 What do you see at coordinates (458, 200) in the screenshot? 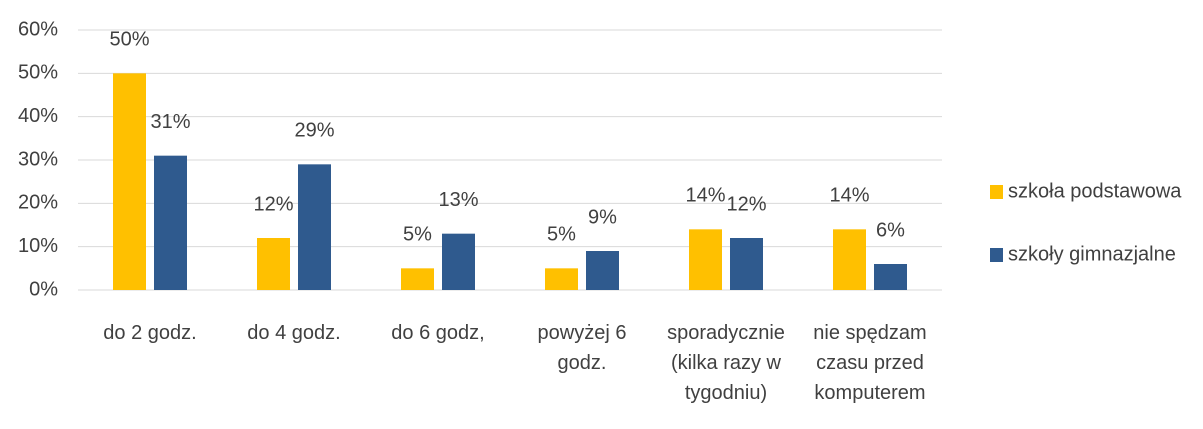
I see `data-label: 13%` at bounding box center [458, 200].